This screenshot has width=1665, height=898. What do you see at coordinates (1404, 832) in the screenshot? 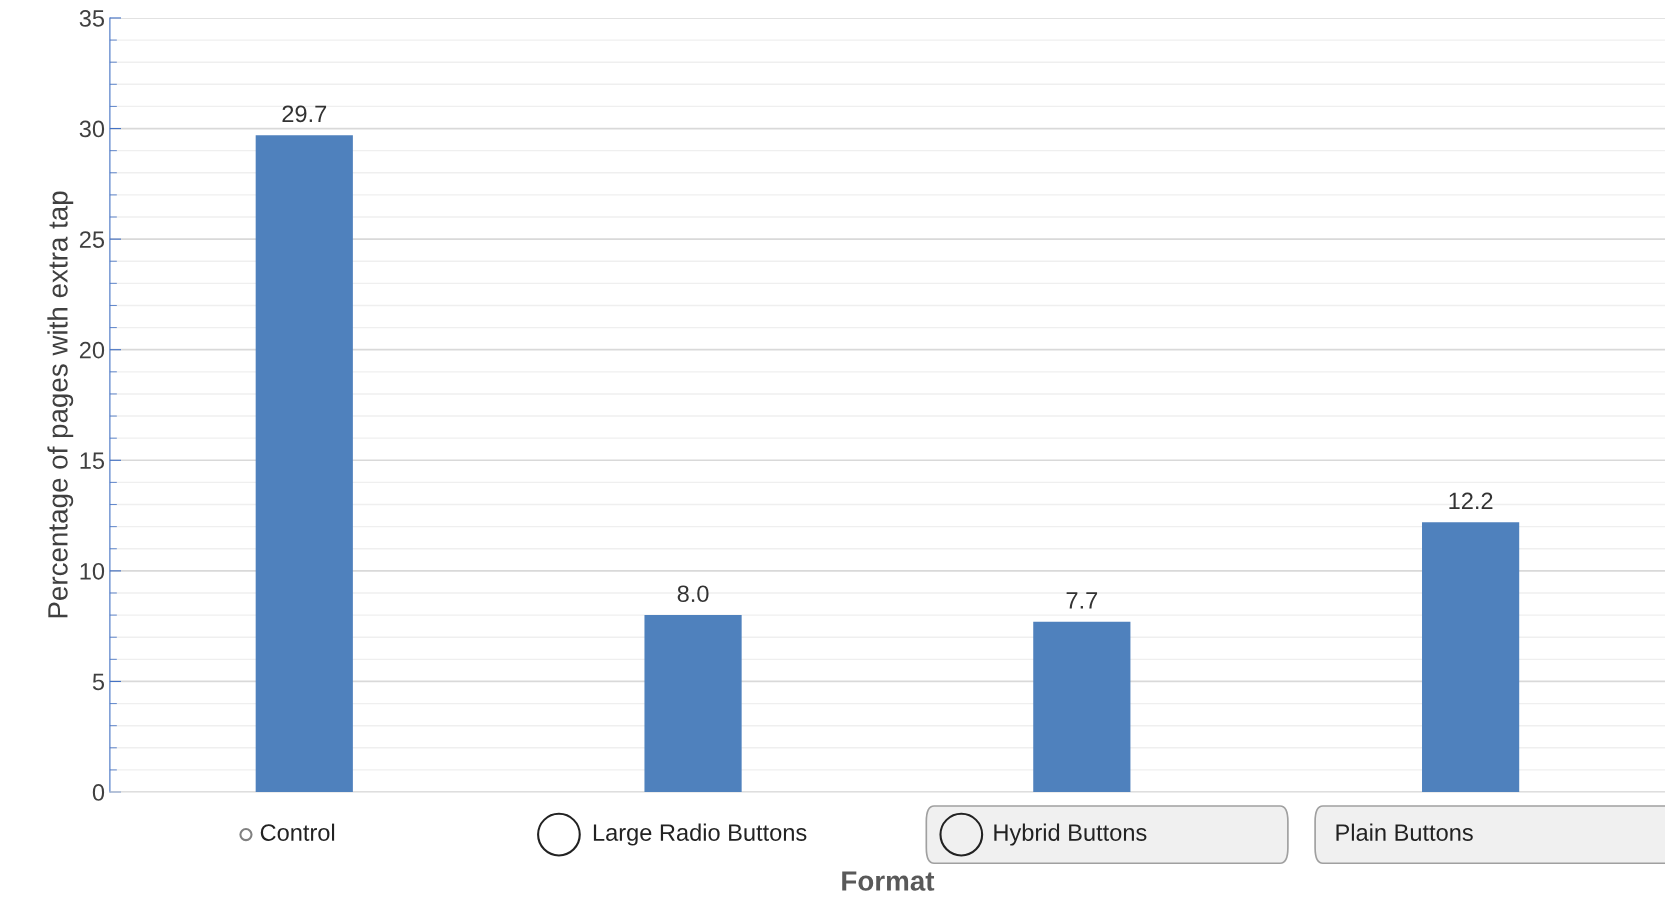
I see `x-tick-label: Plain Buttons` at bounding box center [1404, 832].